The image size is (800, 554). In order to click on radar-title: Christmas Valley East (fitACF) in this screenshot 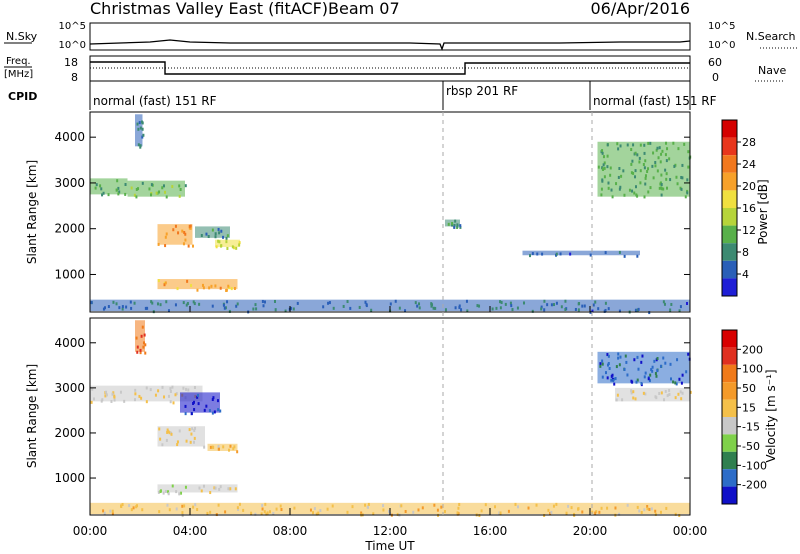, I will do `click(209, 9)`.